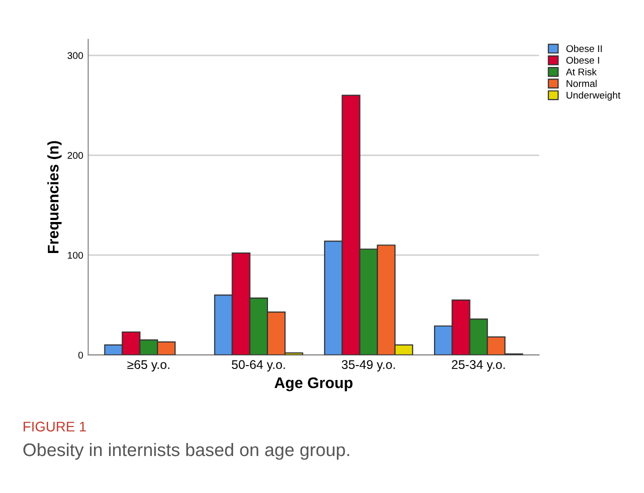  What do you see at coordinates (313, 384) in the screenshot?
I see `x-axis-title: Age Group` at bounding box center [313, 384].